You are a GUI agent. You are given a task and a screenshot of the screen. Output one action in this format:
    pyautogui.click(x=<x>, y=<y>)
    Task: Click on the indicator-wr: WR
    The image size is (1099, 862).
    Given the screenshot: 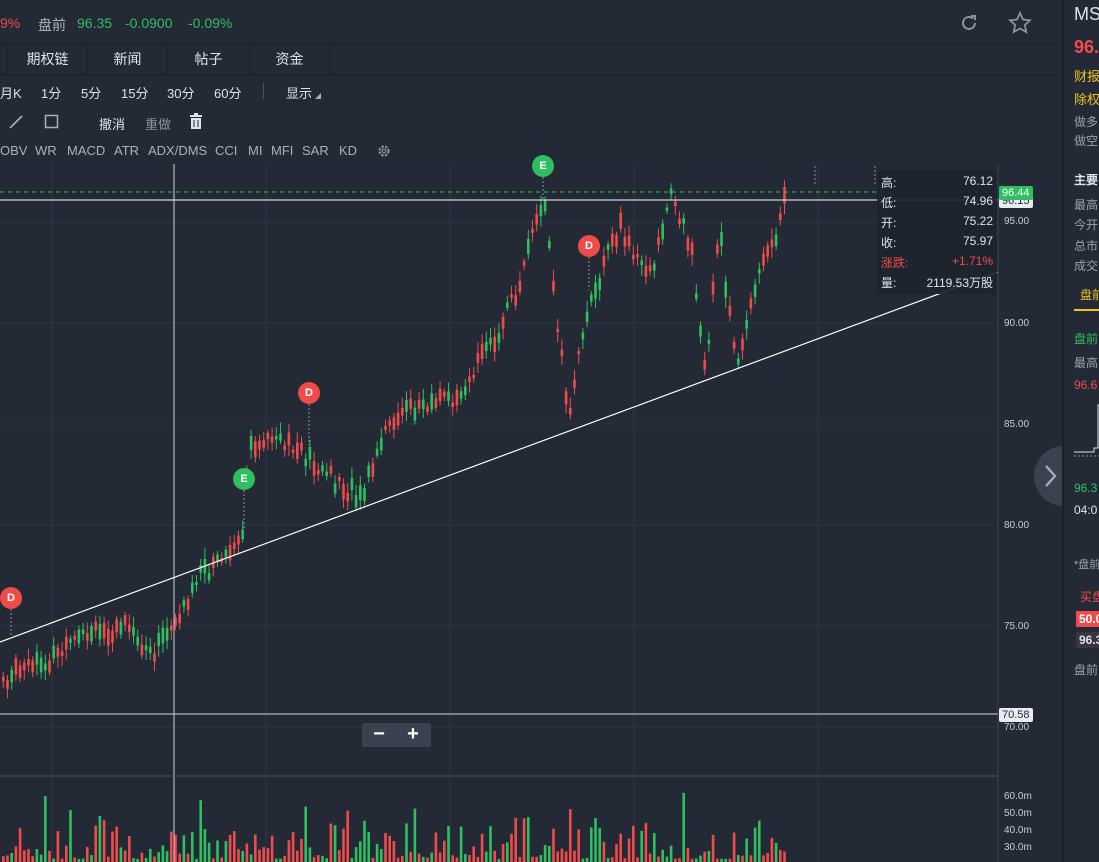 What is the action you would take?
    pyautogui.click(x=46, y=150)
    